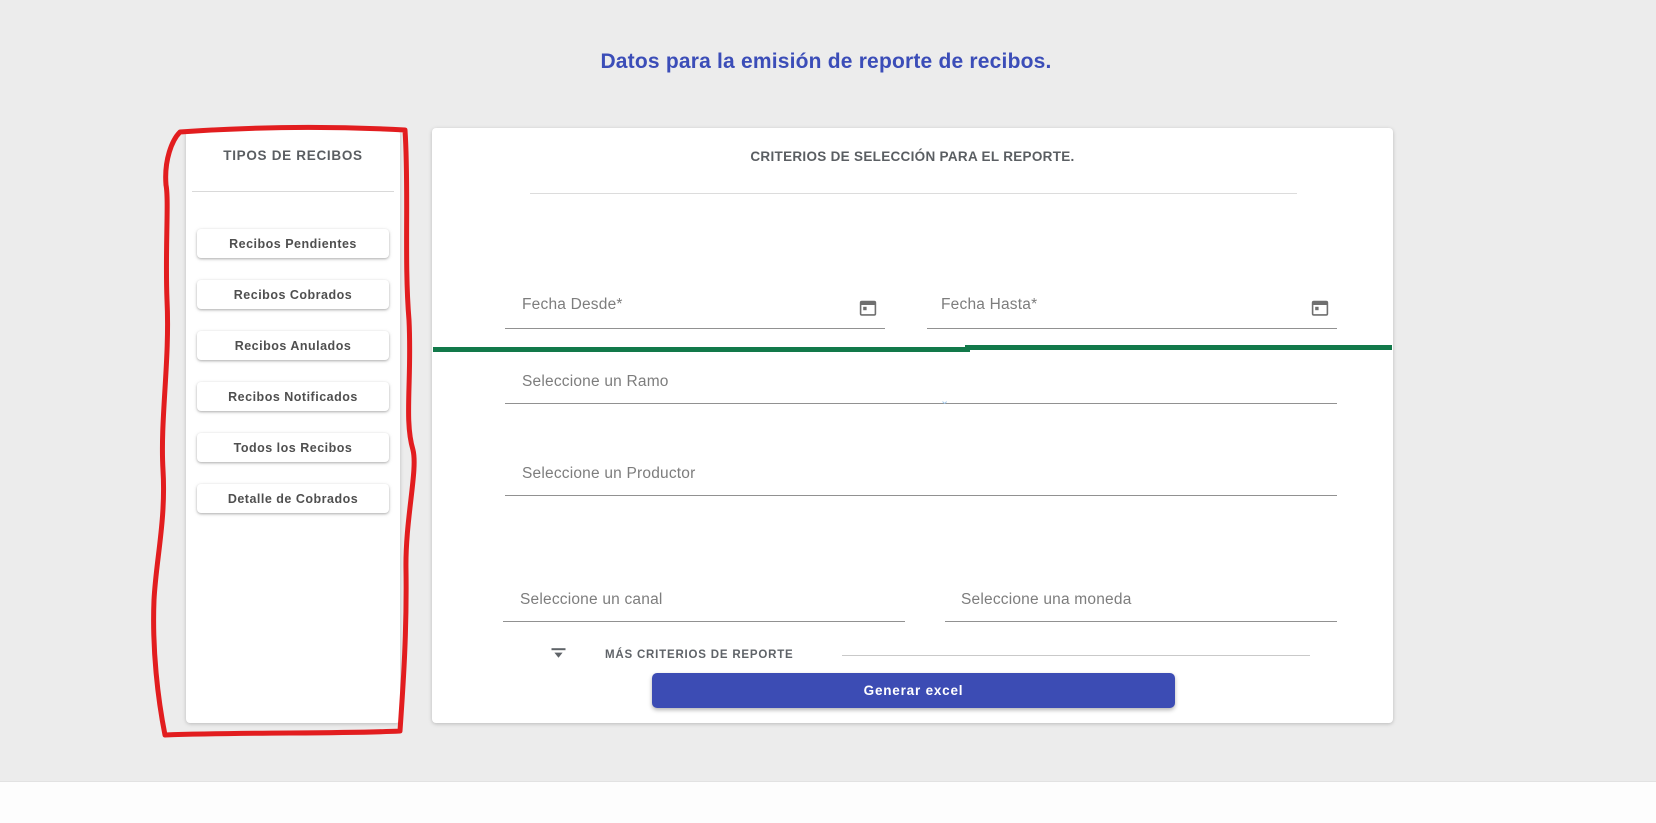  I want to click on productor-select: Seleccione un Productor, so click(921, 476).